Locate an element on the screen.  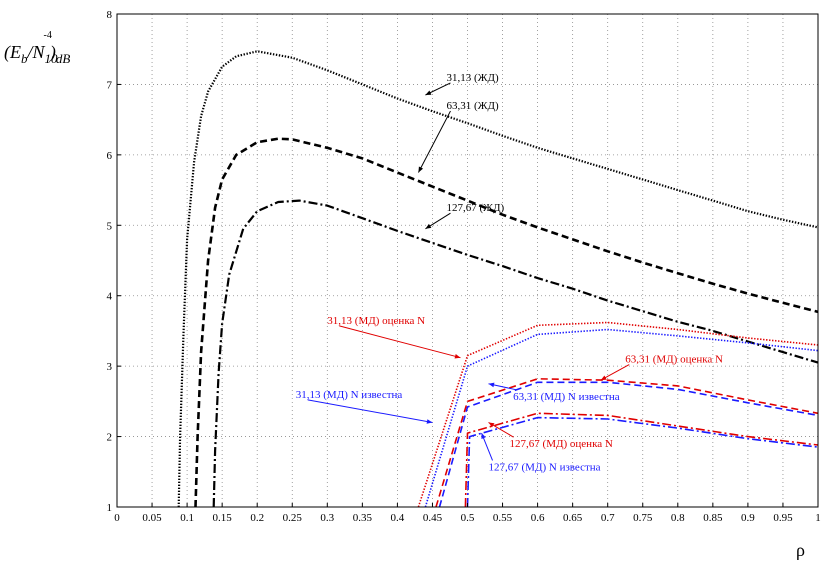
x-tick-label: 0.15 is located at coordinates (223, 518).